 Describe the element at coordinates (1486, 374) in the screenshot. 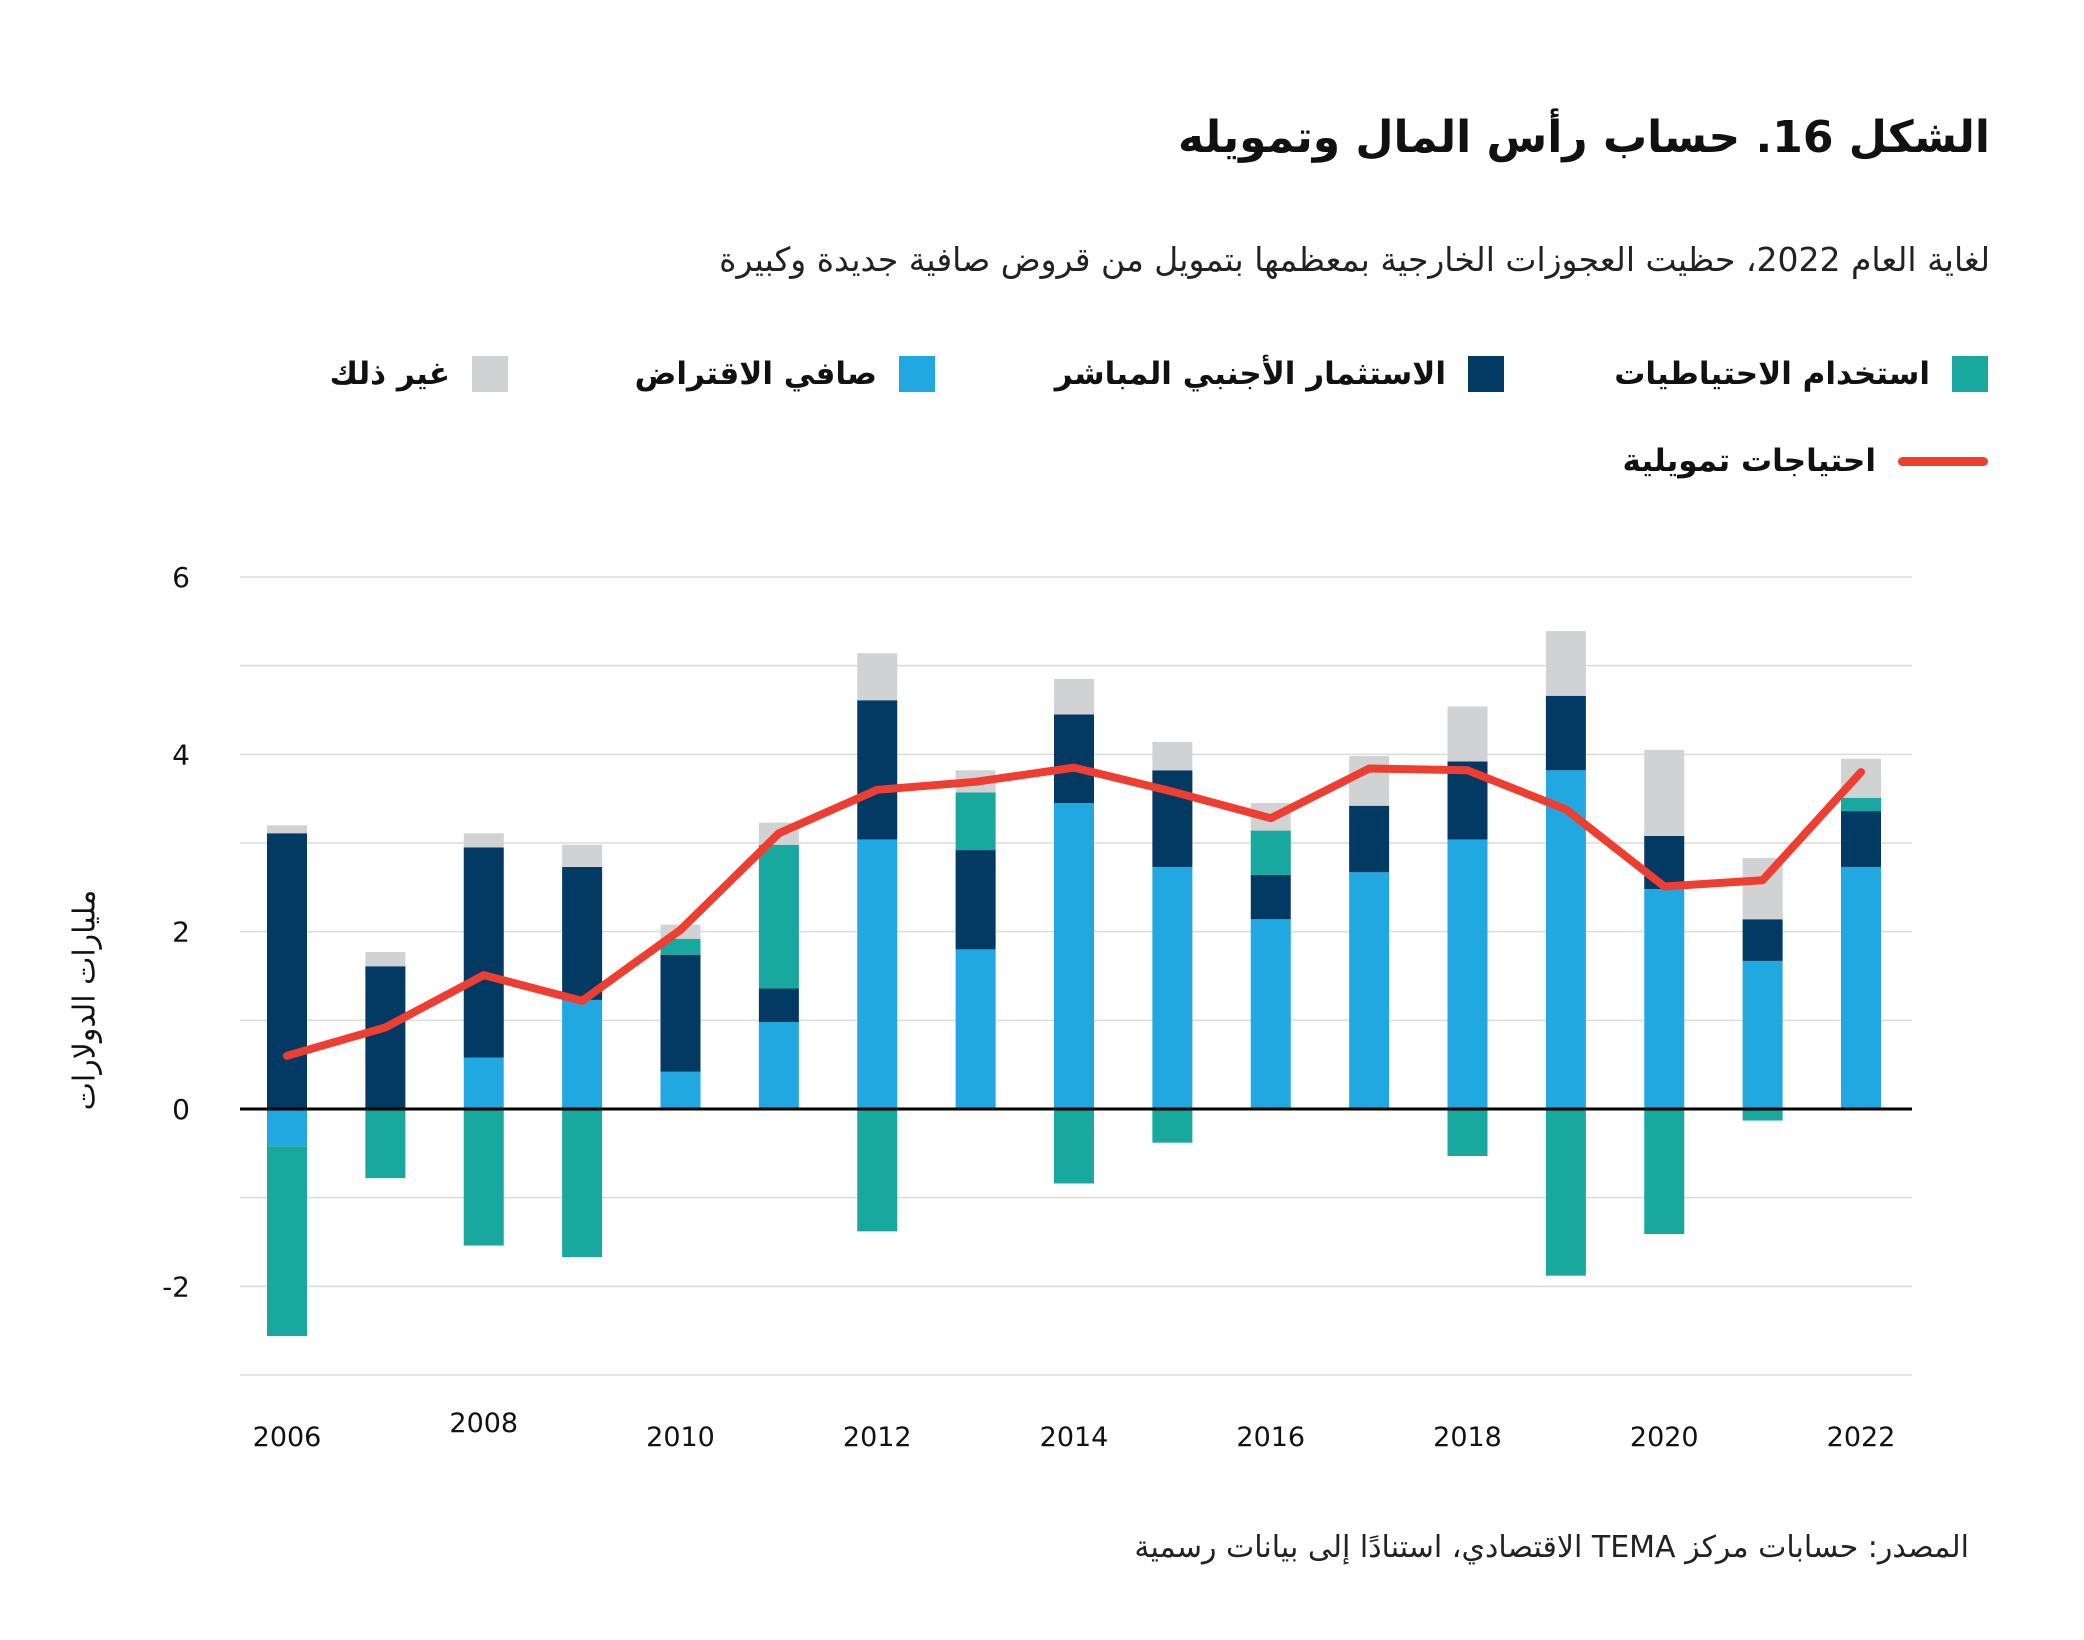

I see `legend-swatch-fdi` at that location.